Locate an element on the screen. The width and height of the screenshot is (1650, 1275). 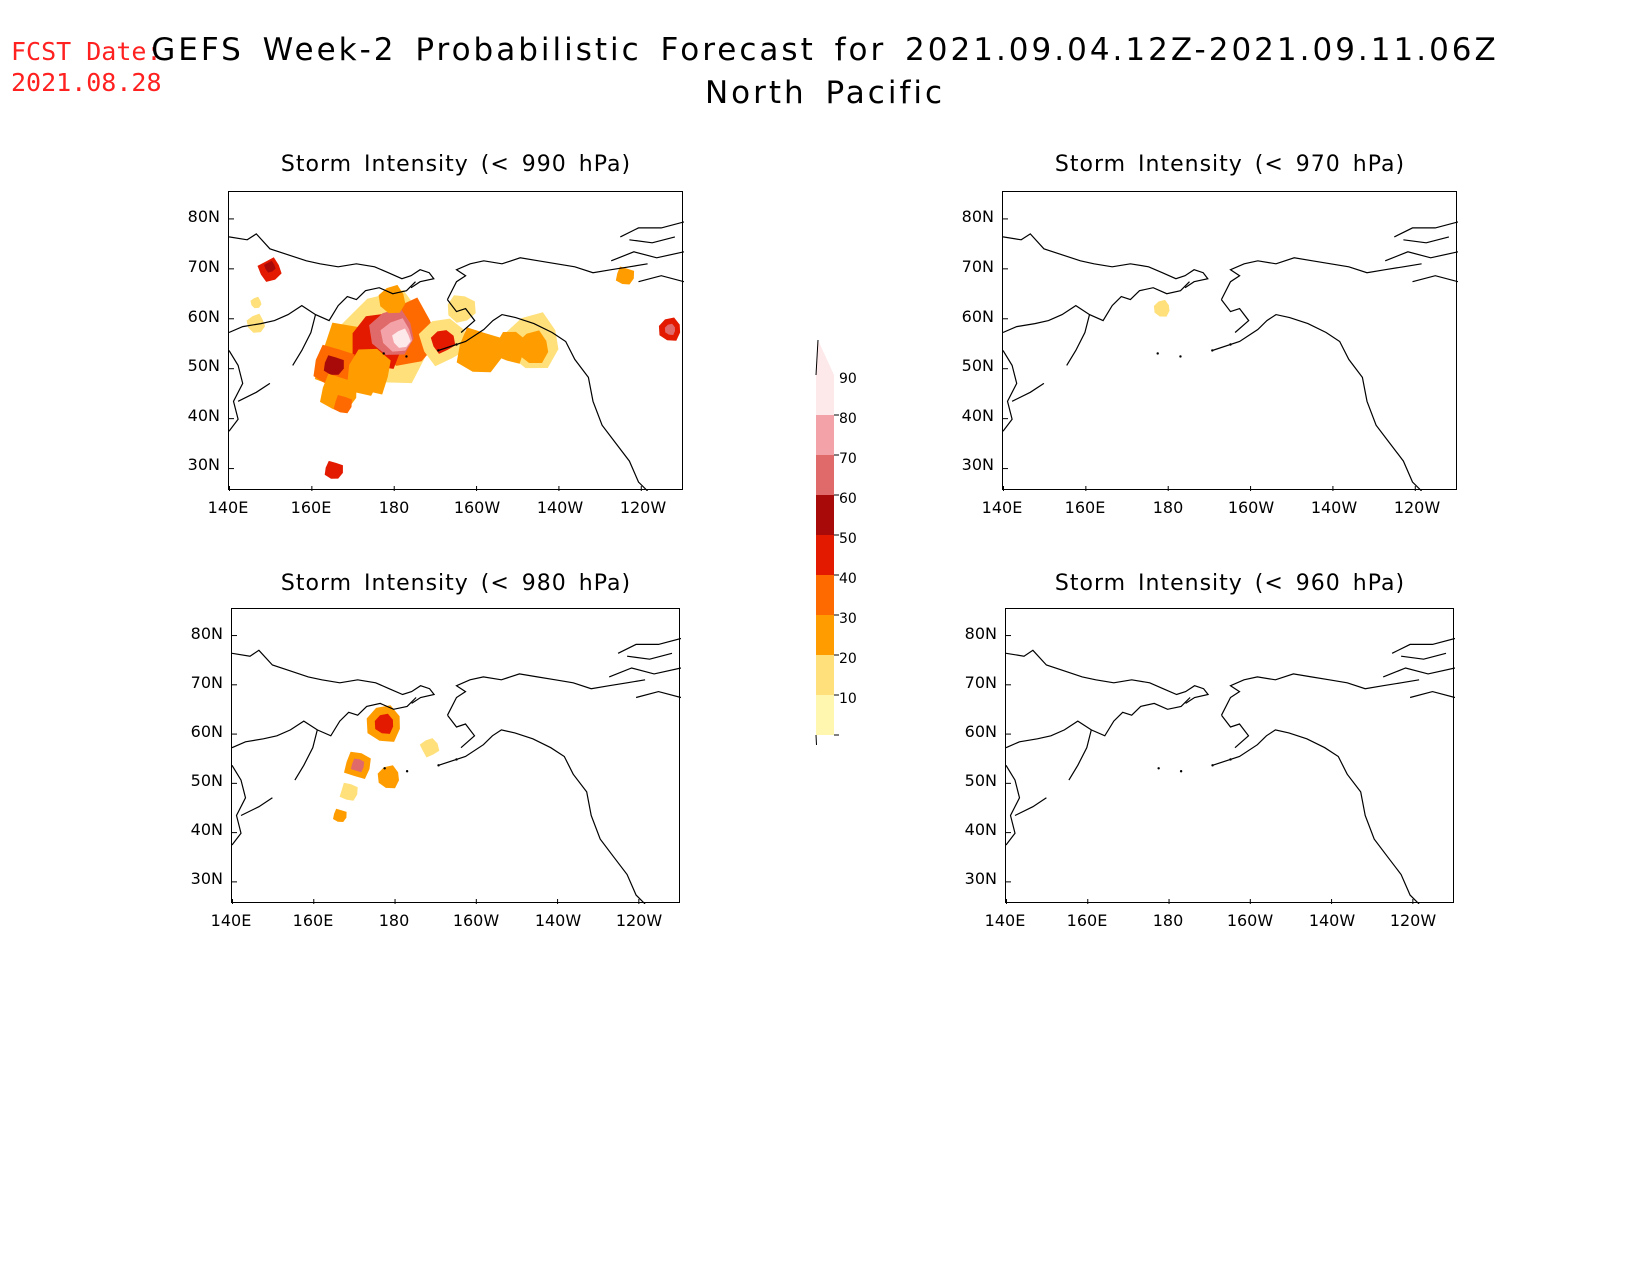
colorbar-top-edge is located at coordinates (817, 357).